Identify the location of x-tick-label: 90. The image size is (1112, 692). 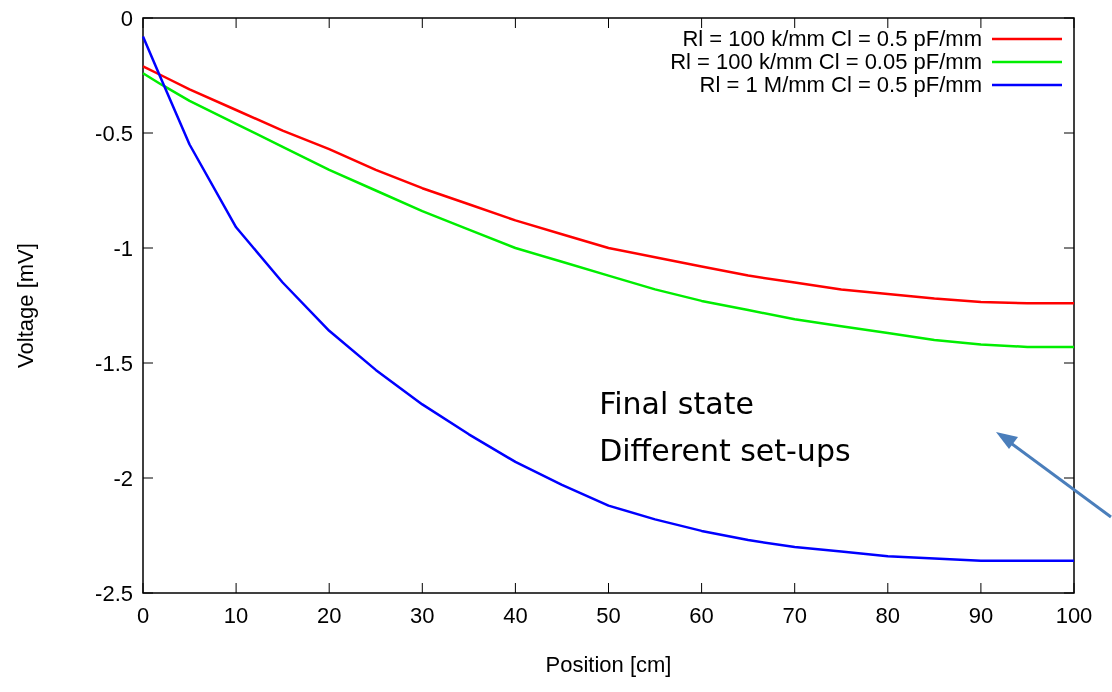
(981, 615).